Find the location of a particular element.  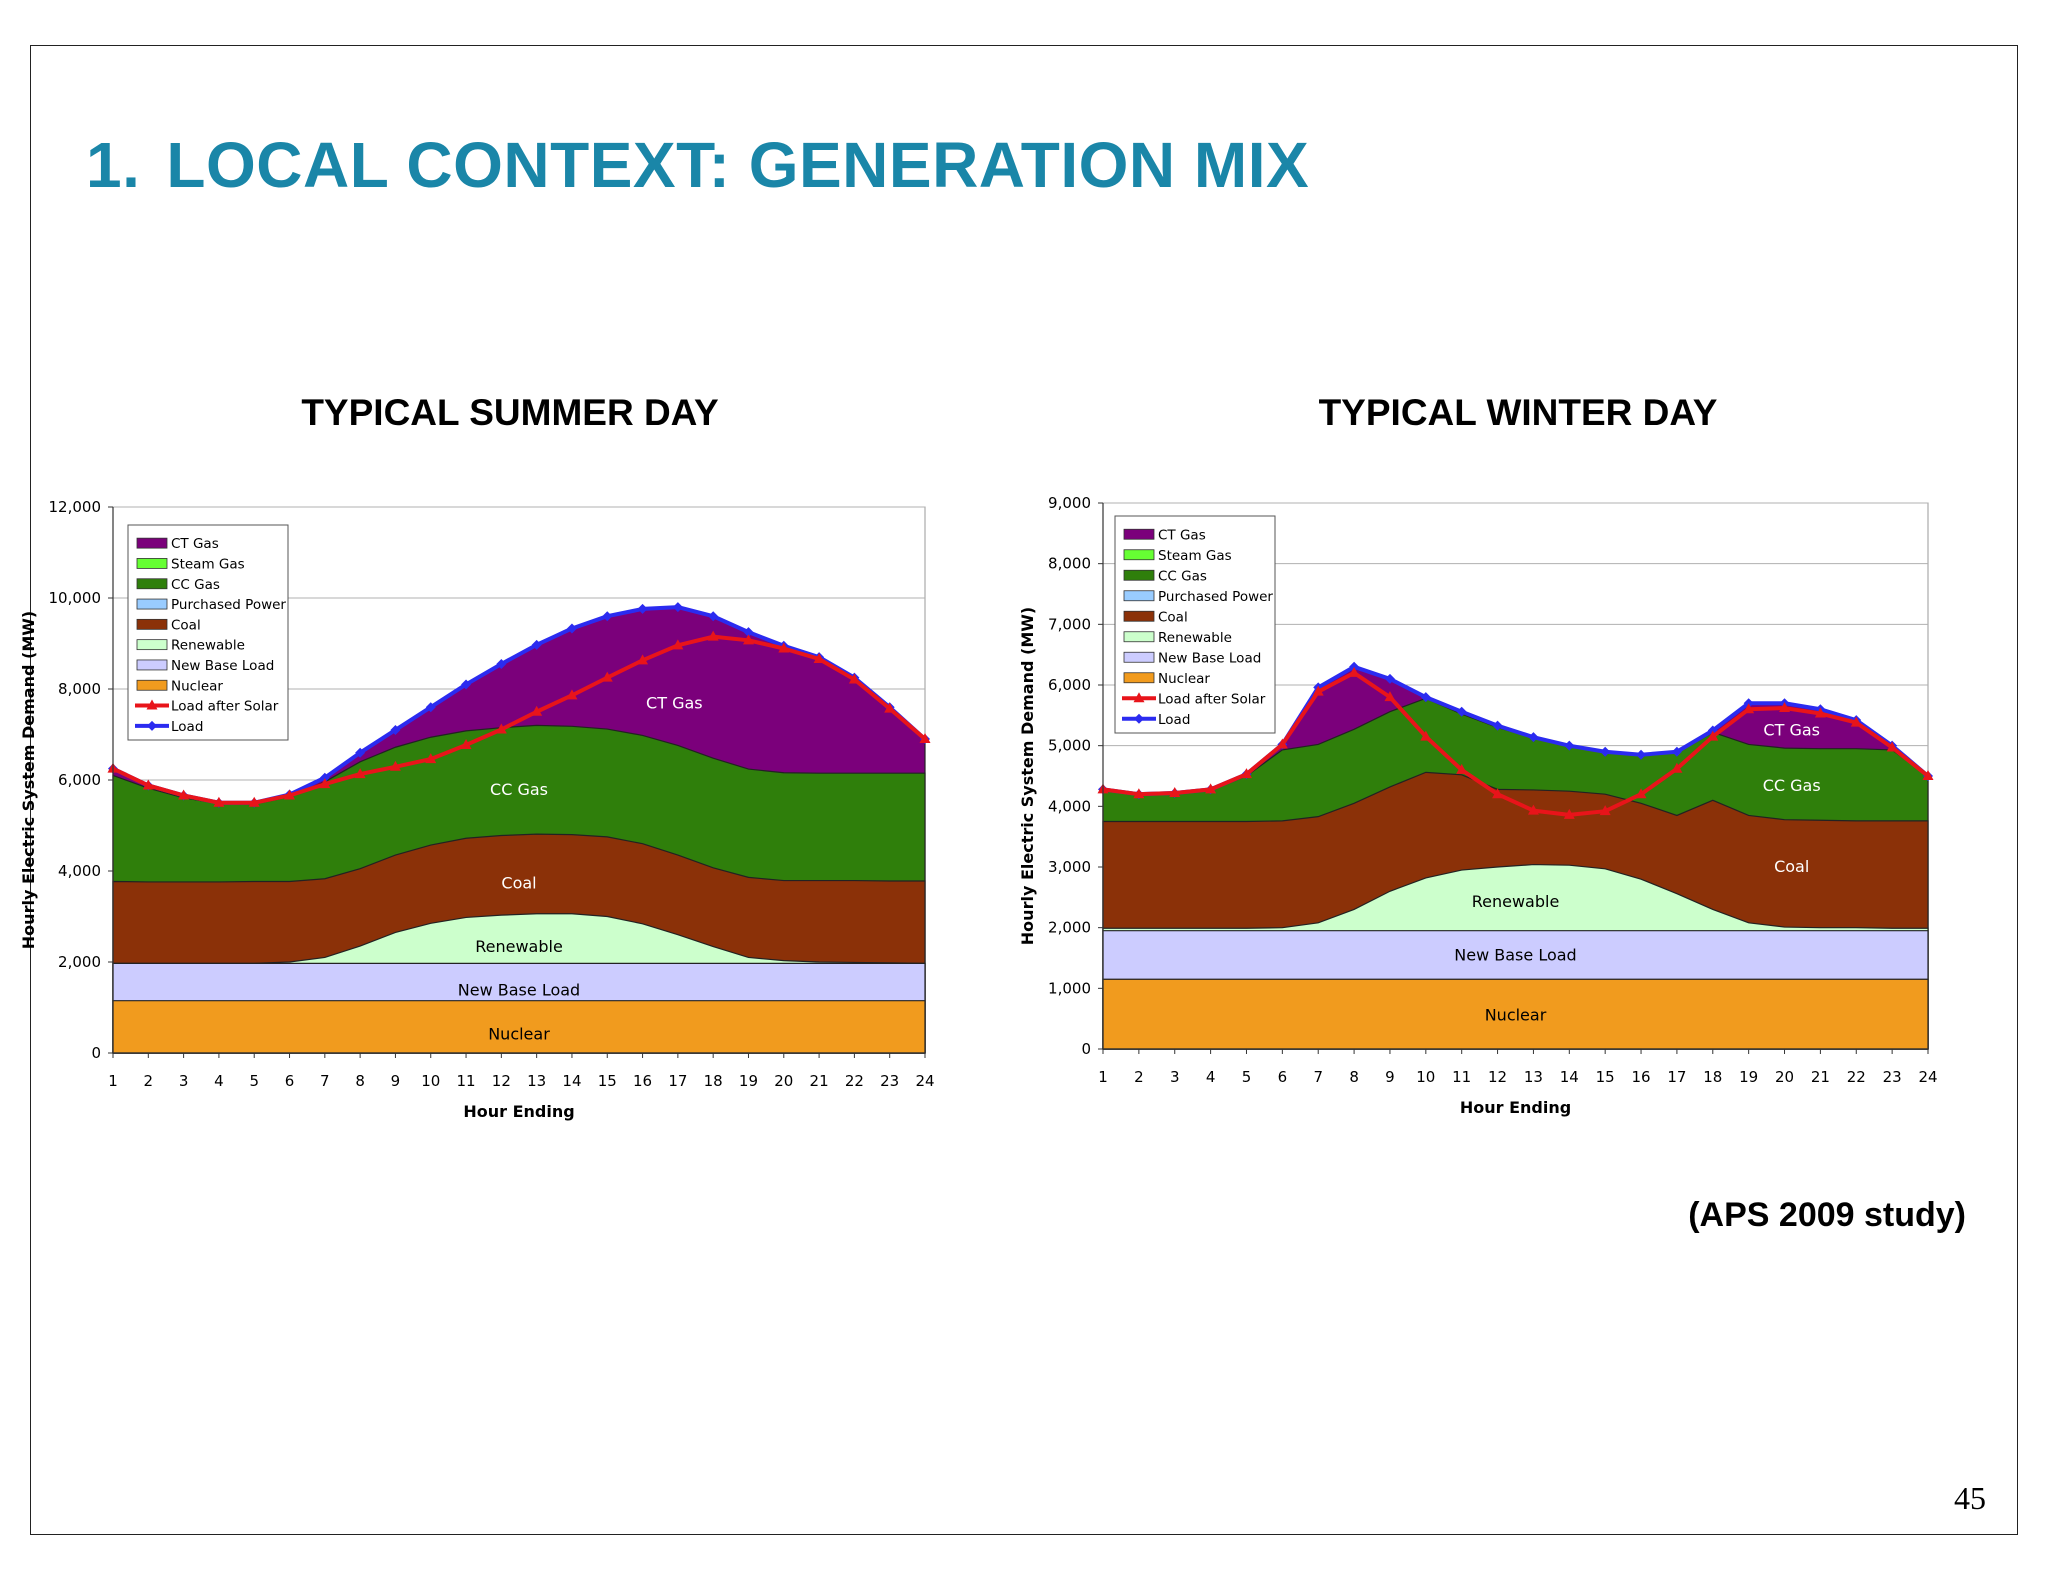

summer-y-tick-label: 6,000 is located at coordinates (79, 780).